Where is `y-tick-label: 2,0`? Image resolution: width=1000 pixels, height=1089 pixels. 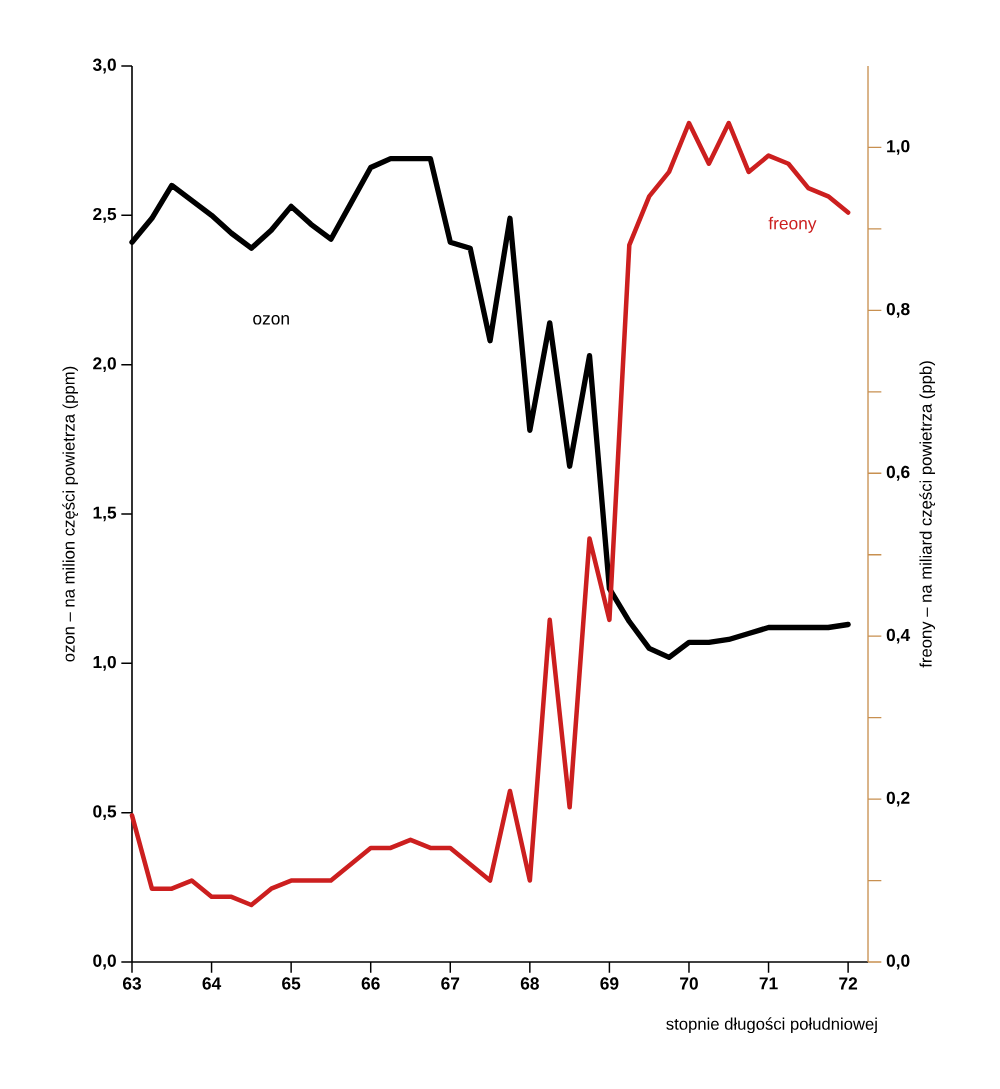 y-tick-label: 2,0 is located at coordinates (104, 365).